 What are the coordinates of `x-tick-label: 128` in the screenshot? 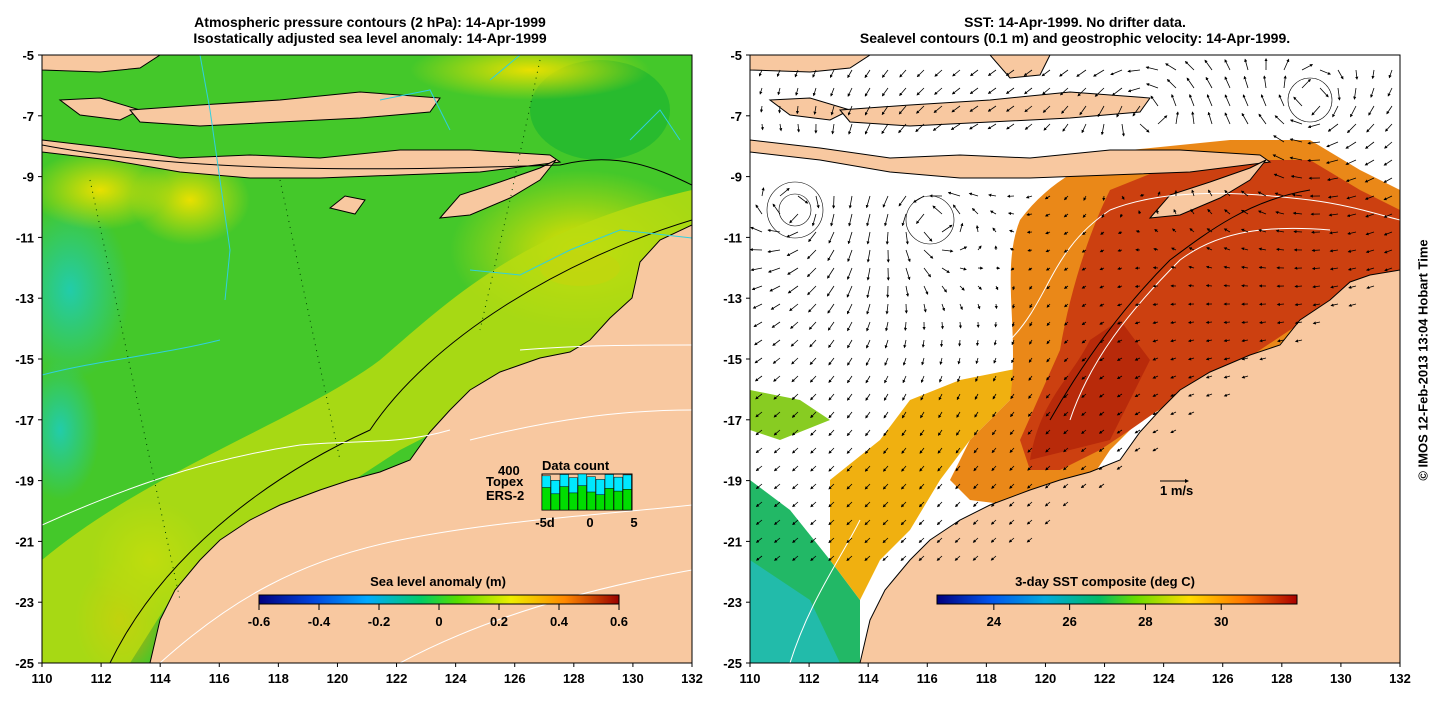 It's located at (1282, 678).